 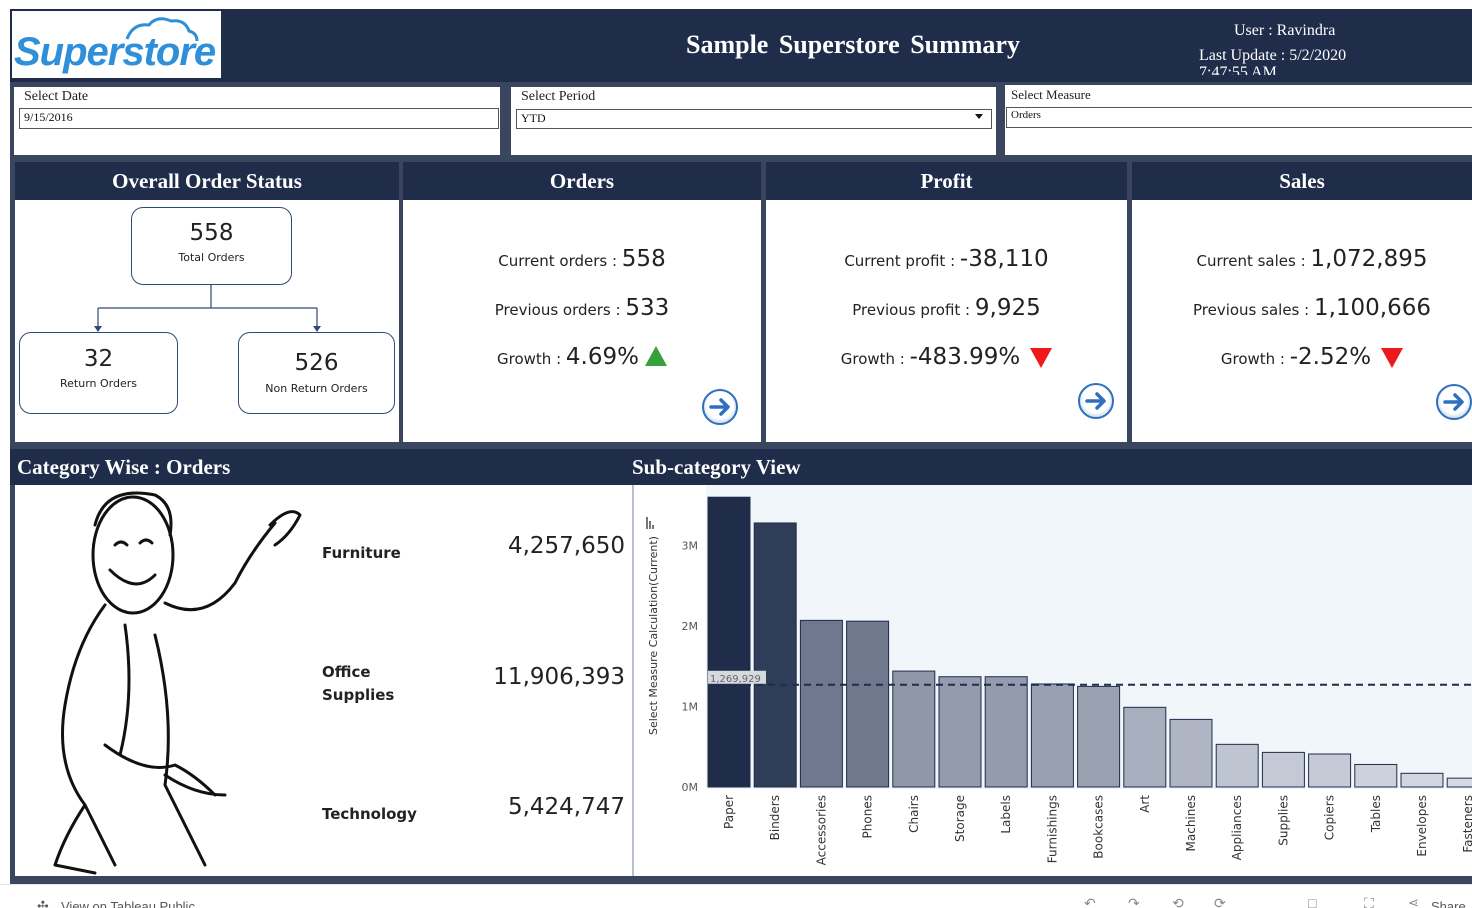 What do you see at coordinates (1220, 901) in the screenshot?
I see `refresh-icon: ⟳` at bounding box center [1220, 901].